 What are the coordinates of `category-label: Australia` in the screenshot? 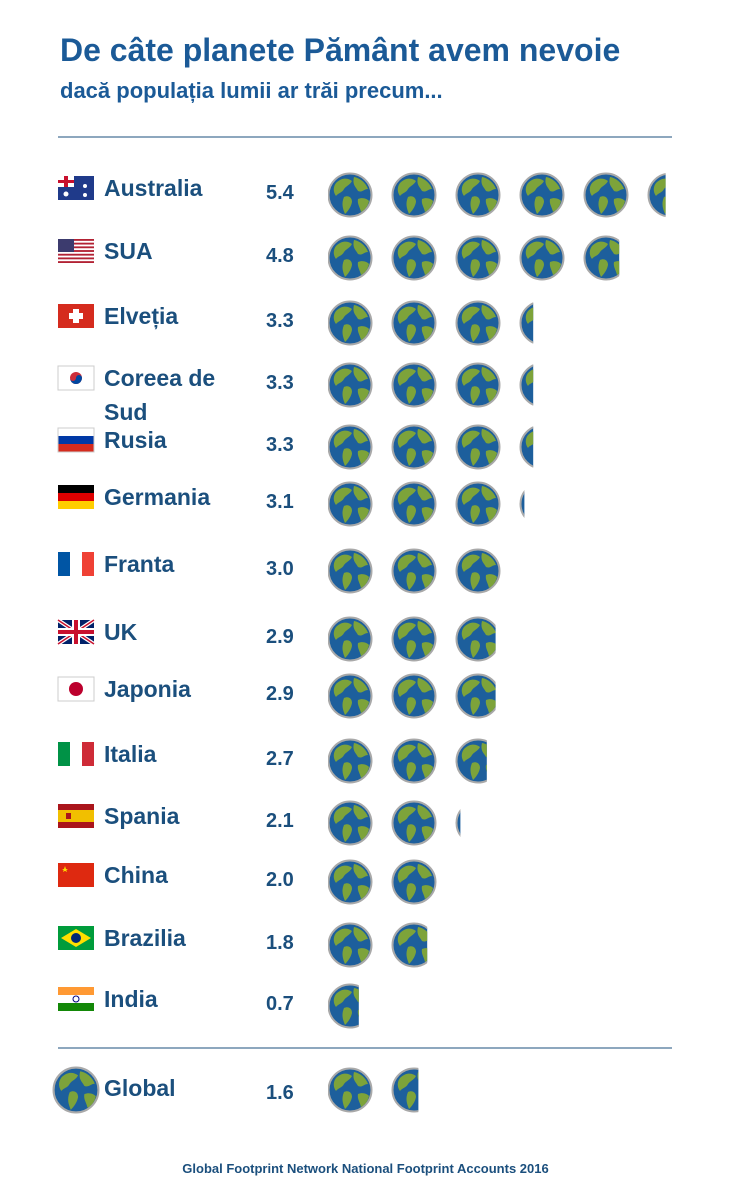 It's located at (153, 188).